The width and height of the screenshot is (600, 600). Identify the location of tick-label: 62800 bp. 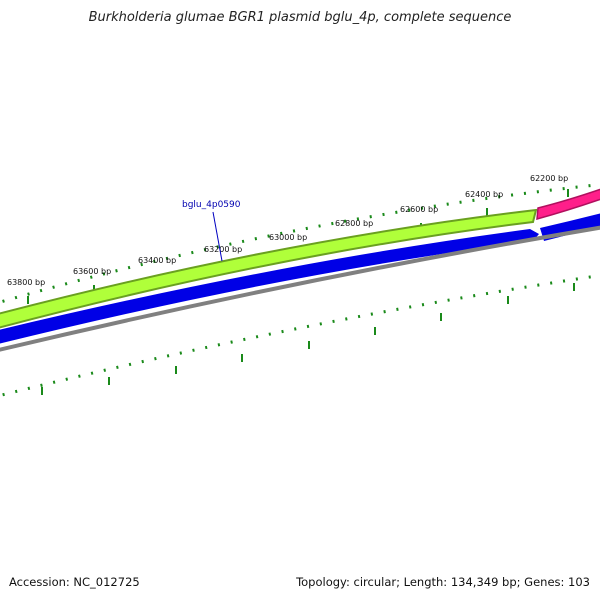
(354, 223).